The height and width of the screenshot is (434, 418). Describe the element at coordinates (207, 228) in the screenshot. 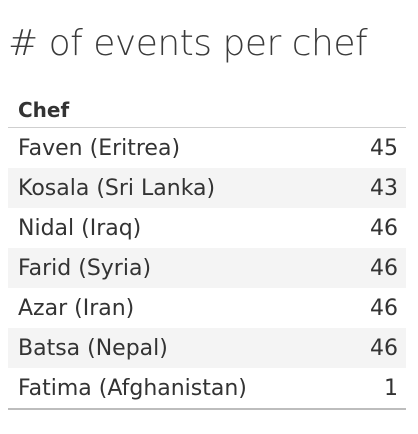

I see `table-row: Nidal (Iraq) 46` at that location.